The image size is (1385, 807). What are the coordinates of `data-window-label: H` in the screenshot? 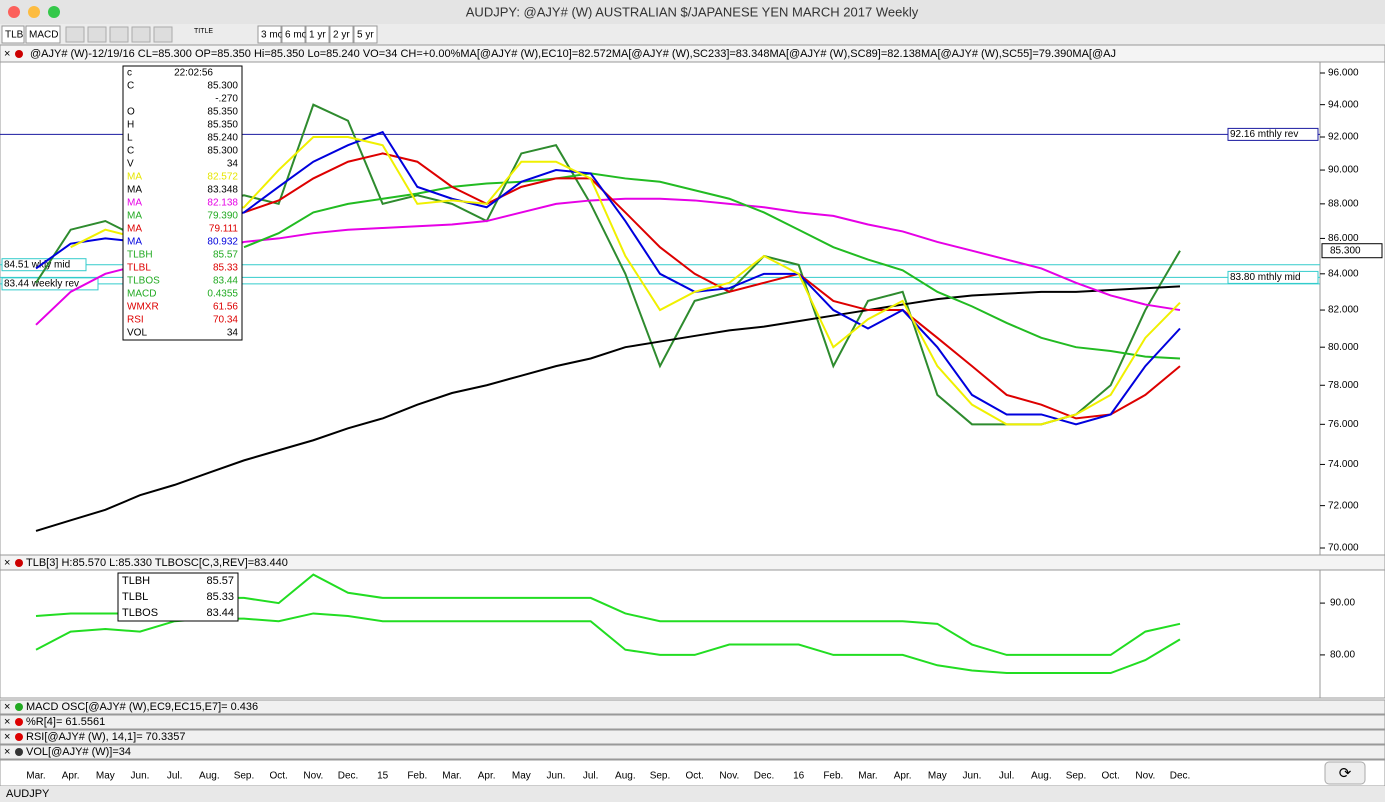 It's located at (130, 125).